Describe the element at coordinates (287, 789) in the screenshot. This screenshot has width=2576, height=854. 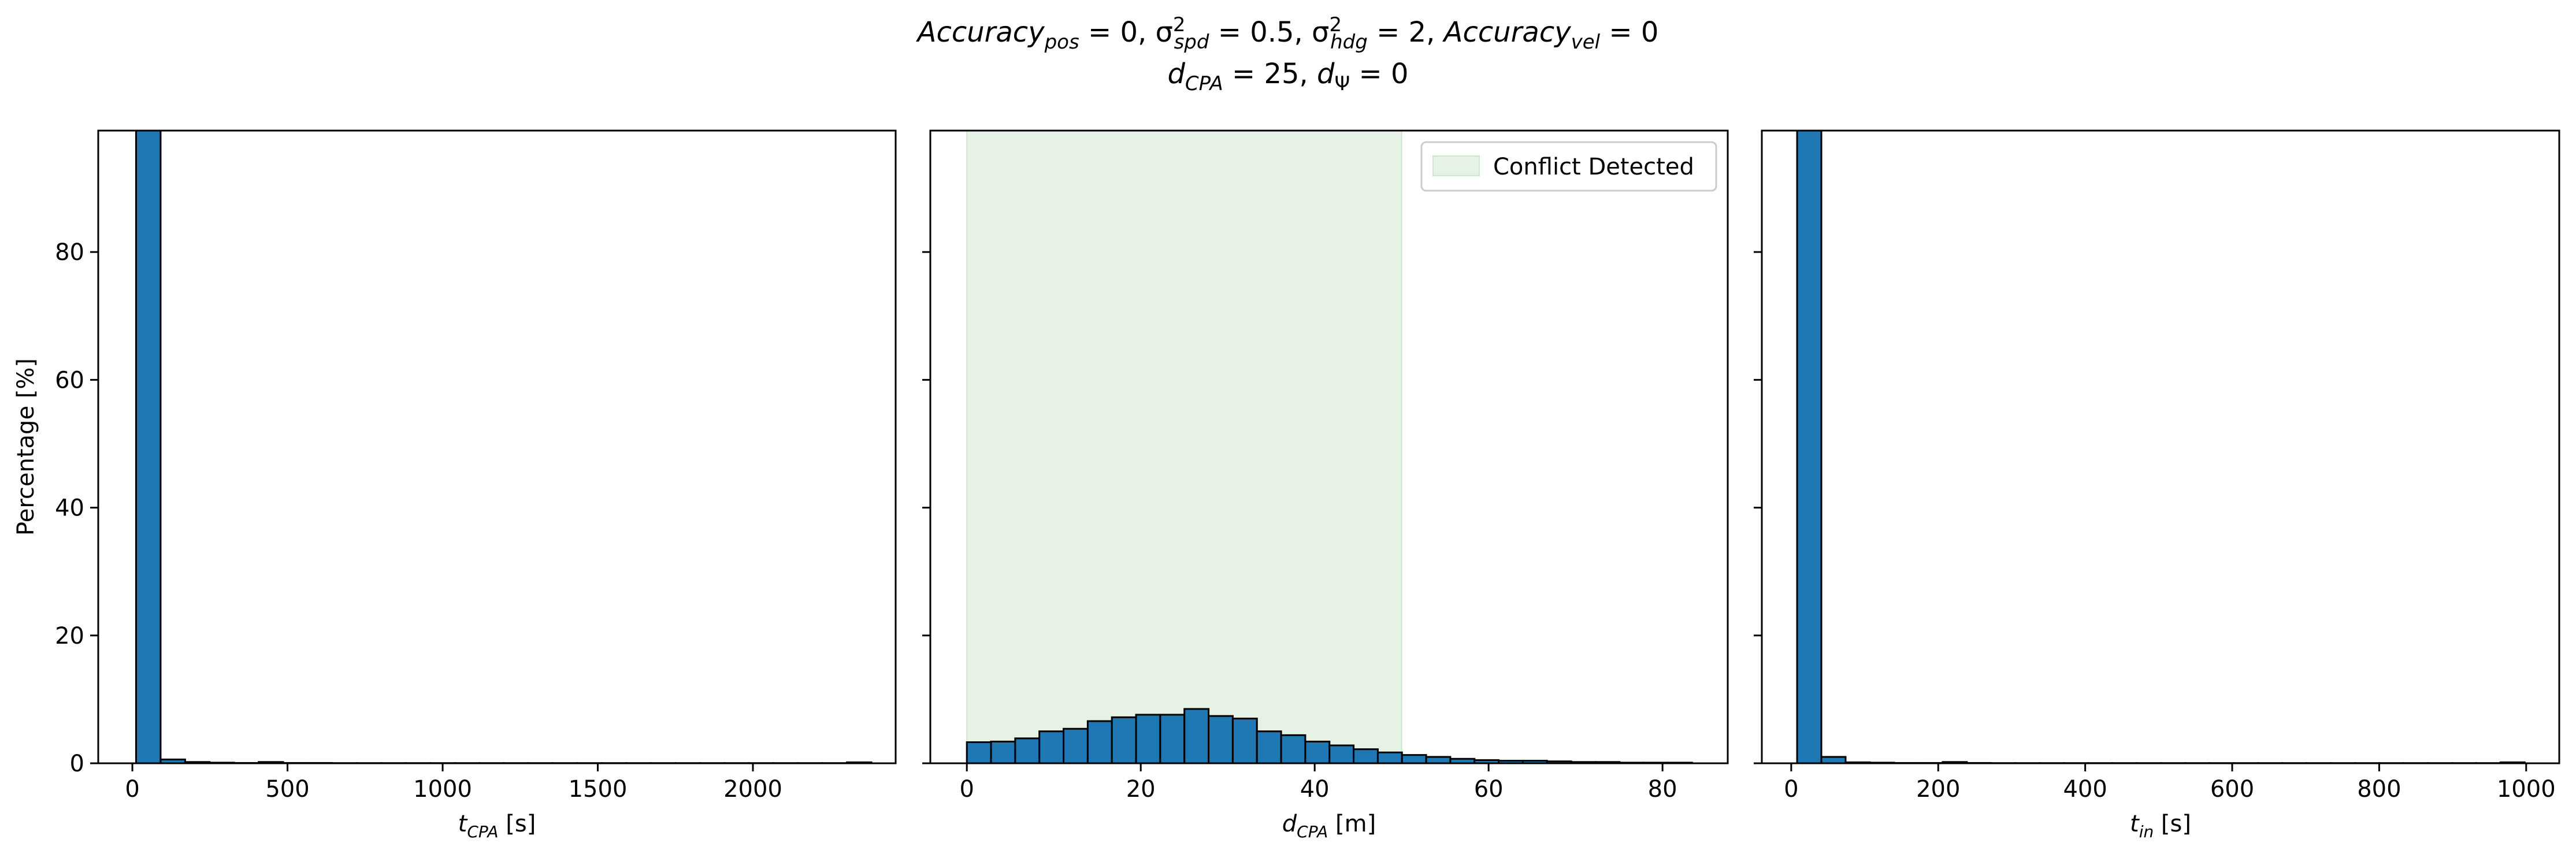
I see `x-tick-label: 500` at that location.